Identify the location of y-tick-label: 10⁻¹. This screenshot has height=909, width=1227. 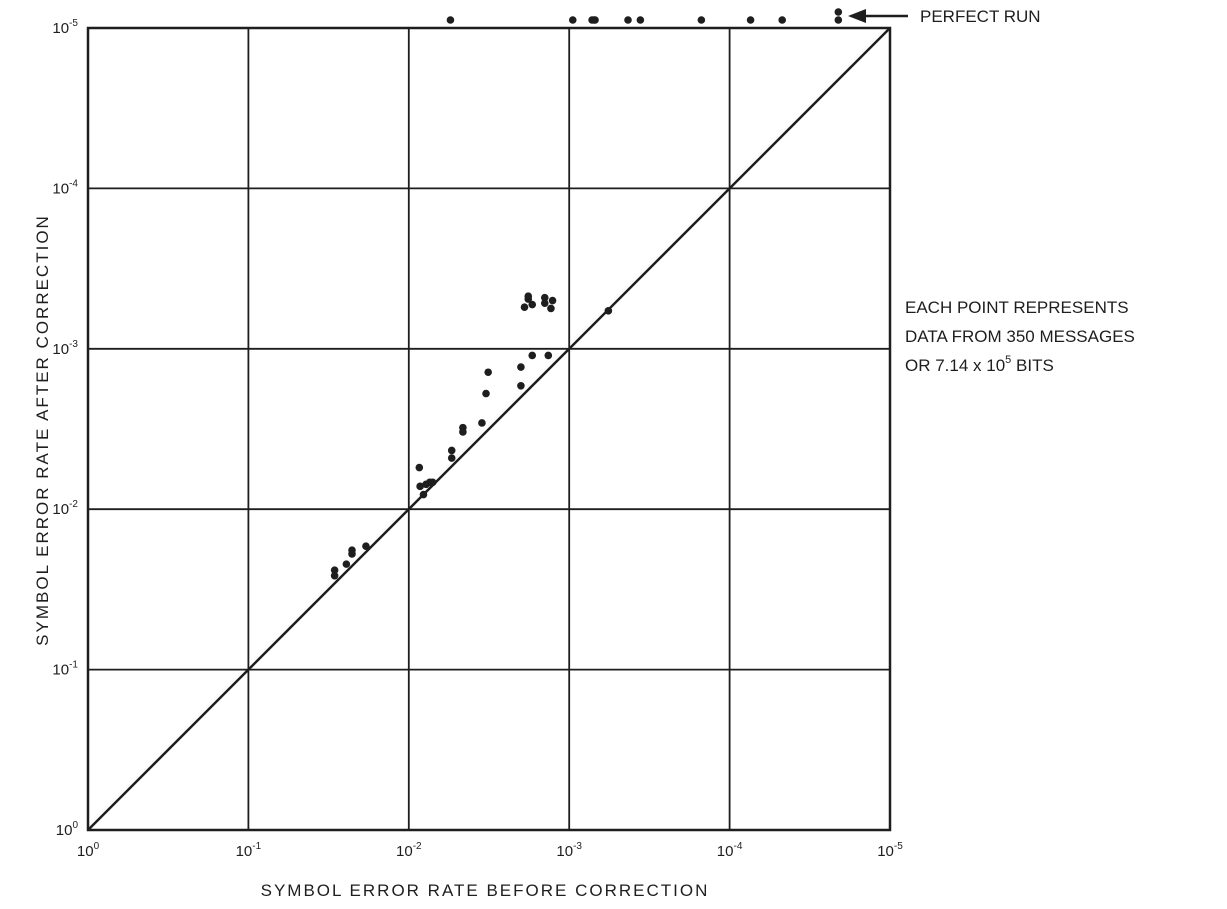
(65, 669).